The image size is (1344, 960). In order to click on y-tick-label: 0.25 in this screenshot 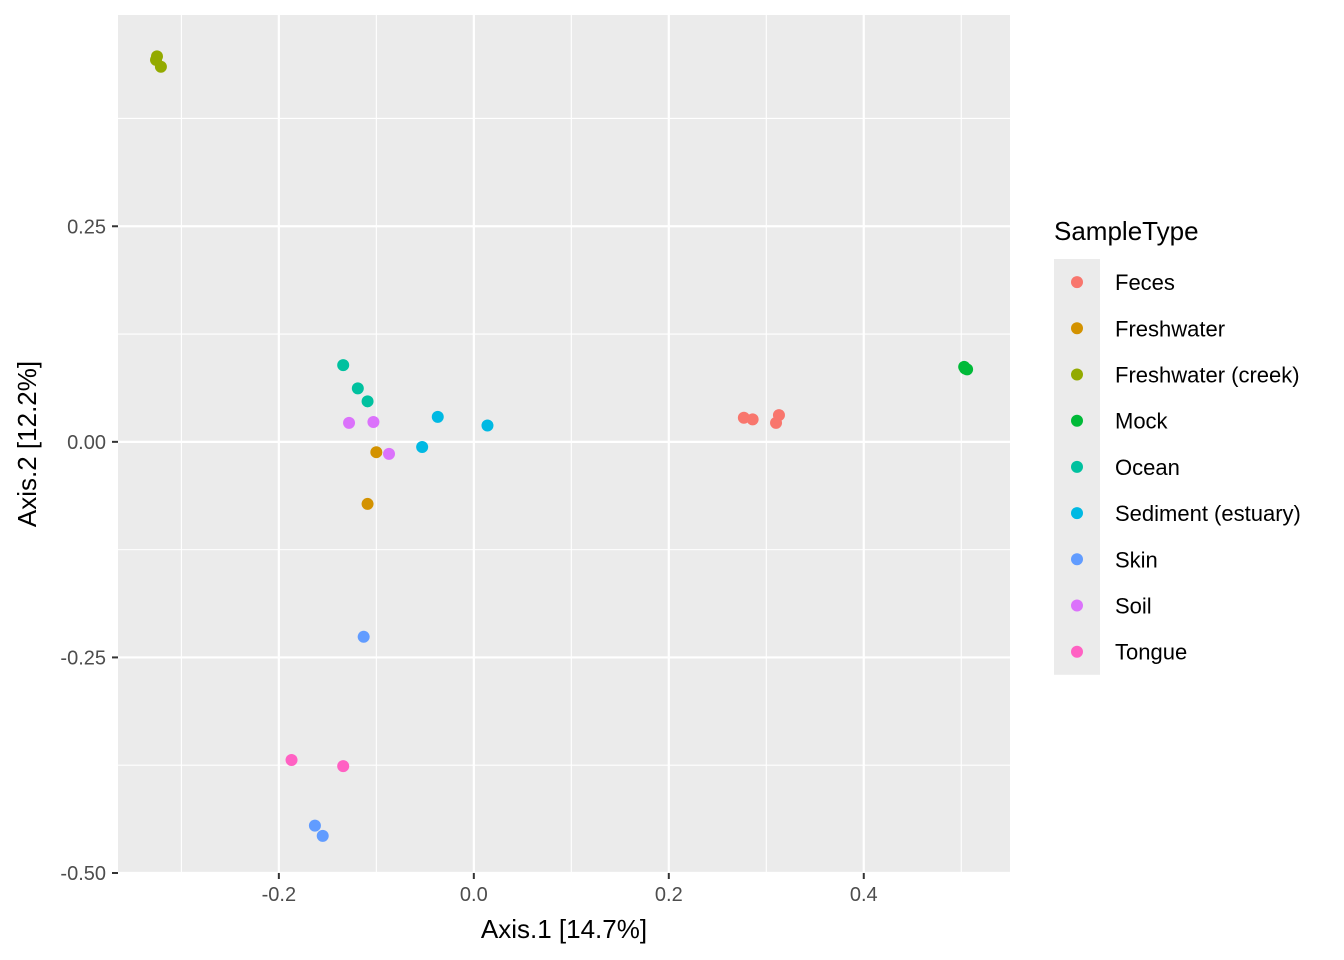, I will do `click(86, 227)`.